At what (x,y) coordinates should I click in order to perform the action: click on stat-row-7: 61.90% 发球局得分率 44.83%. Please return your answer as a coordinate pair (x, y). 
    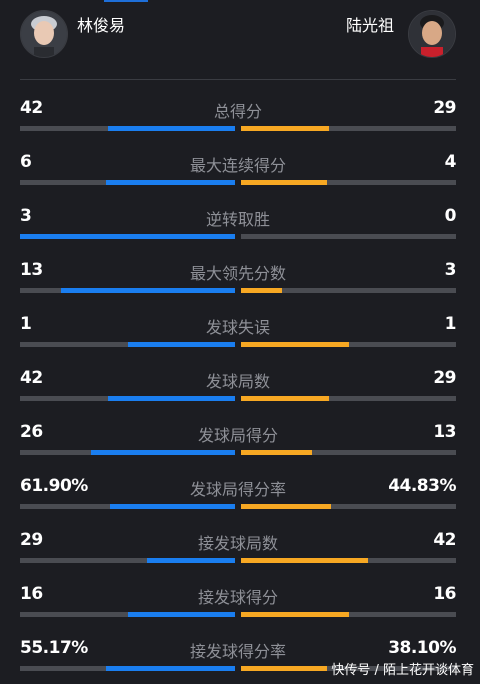
    Looking at the image, I should click on (238, 496).